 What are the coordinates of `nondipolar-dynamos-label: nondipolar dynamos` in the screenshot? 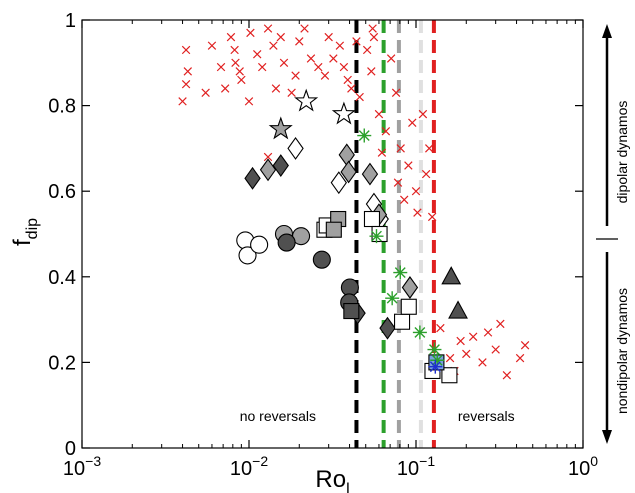 It's located at (622, 351).